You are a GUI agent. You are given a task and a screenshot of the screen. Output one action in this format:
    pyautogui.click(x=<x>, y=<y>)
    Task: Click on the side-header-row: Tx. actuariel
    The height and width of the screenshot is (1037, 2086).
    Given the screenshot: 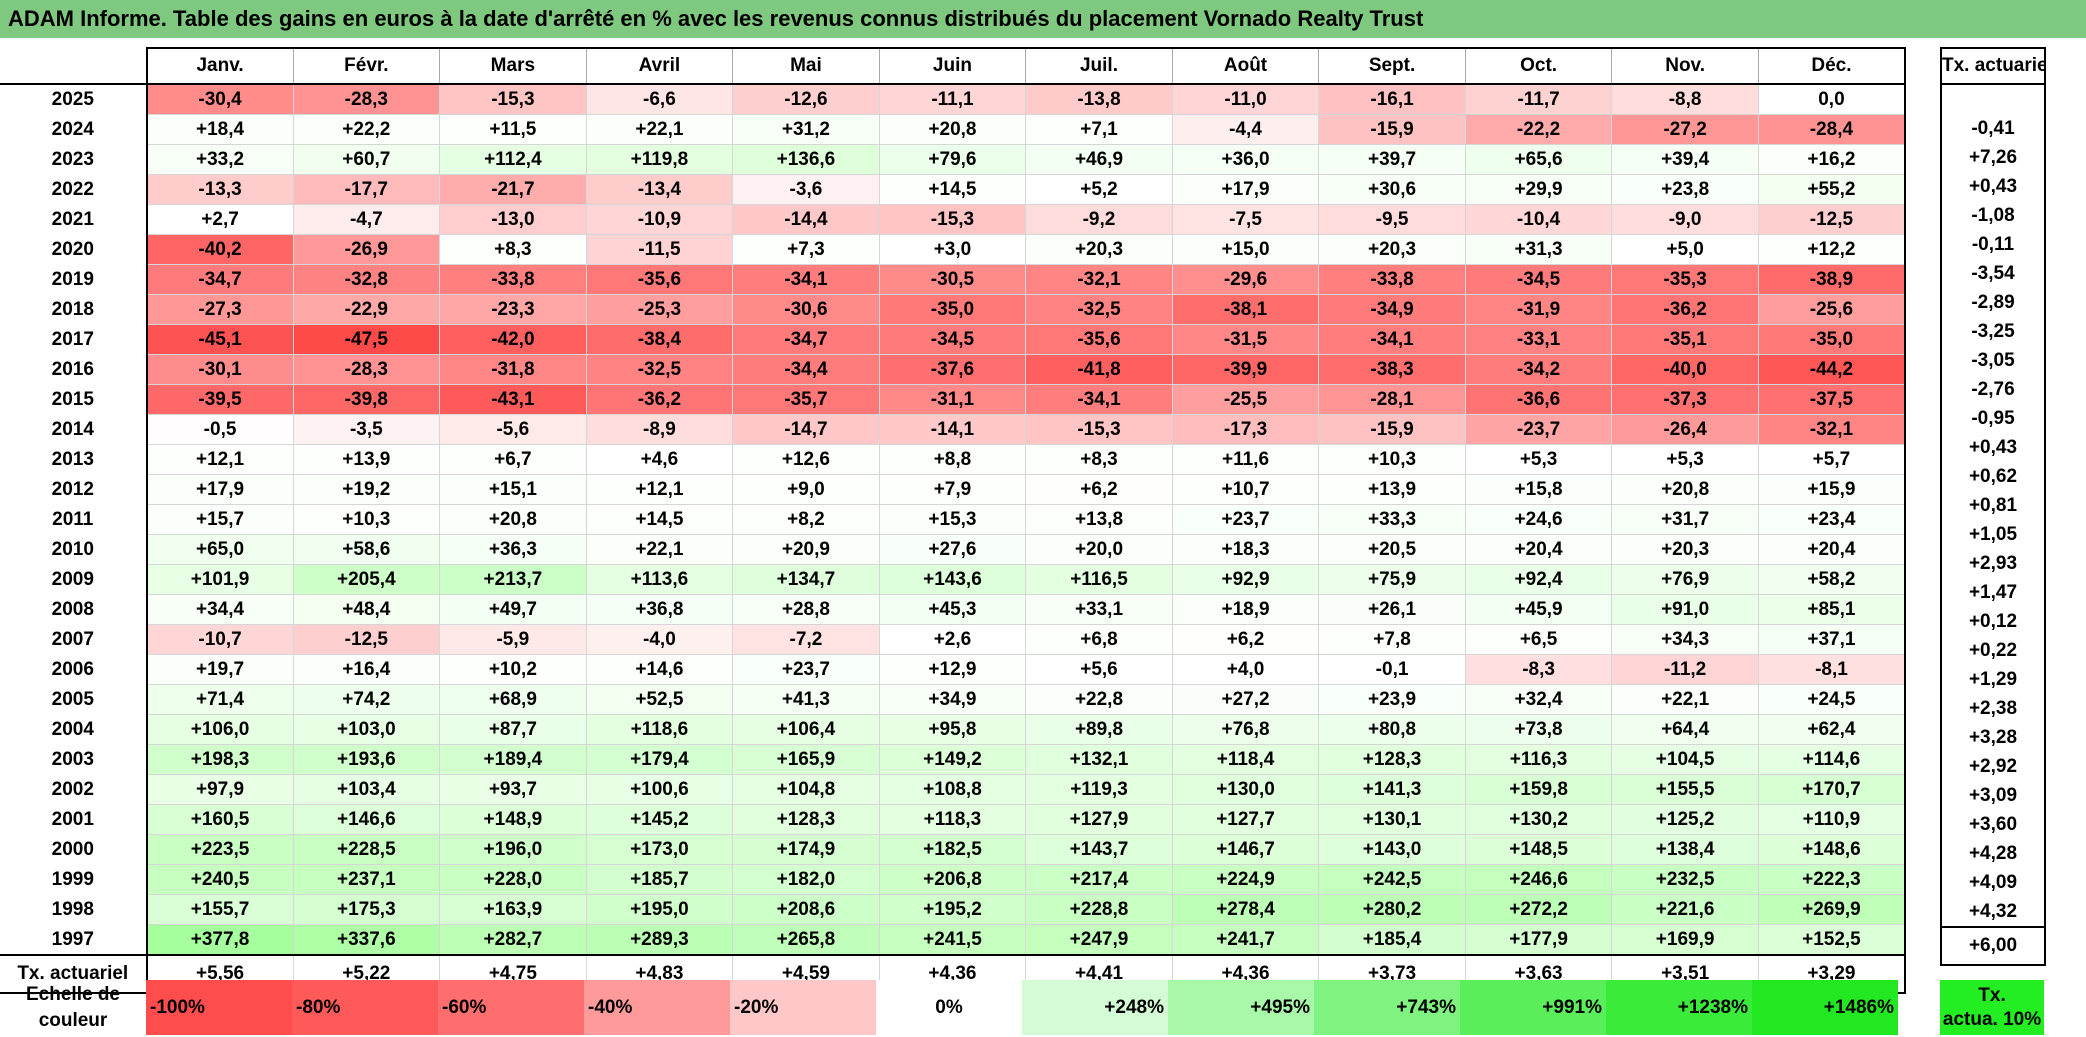 What is the action you would take?
    pyautogui.click(x=1993, y=66)
    